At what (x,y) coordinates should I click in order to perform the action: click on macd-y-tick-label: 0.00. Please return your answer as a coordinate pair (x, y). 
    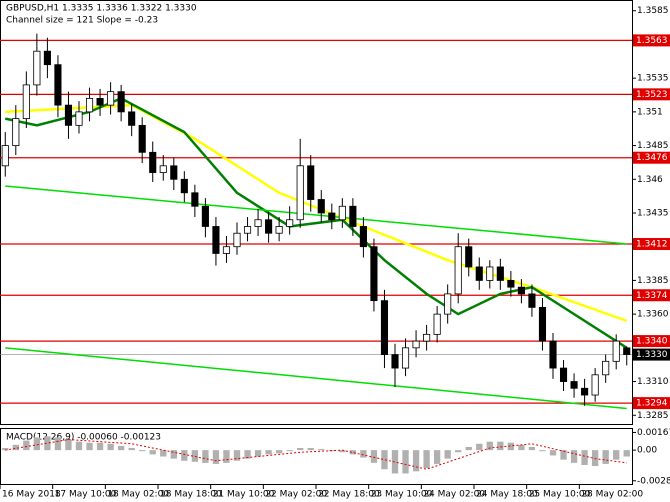
    Looking at the image, I should click on (647, 451).